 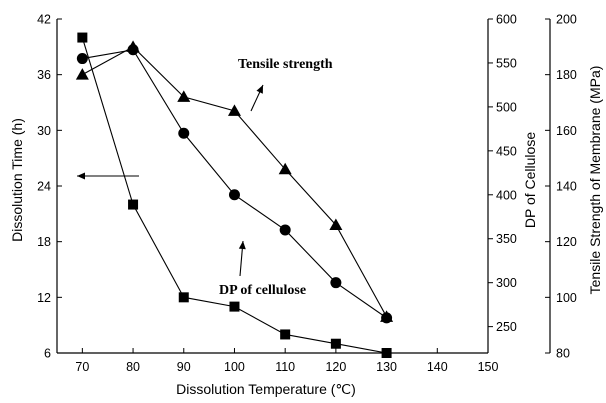 What do you see at coordinates (506, 195) in the screenshot?
I see `y-right-dp-tick-label: 400` at bounding box center [506, 195].